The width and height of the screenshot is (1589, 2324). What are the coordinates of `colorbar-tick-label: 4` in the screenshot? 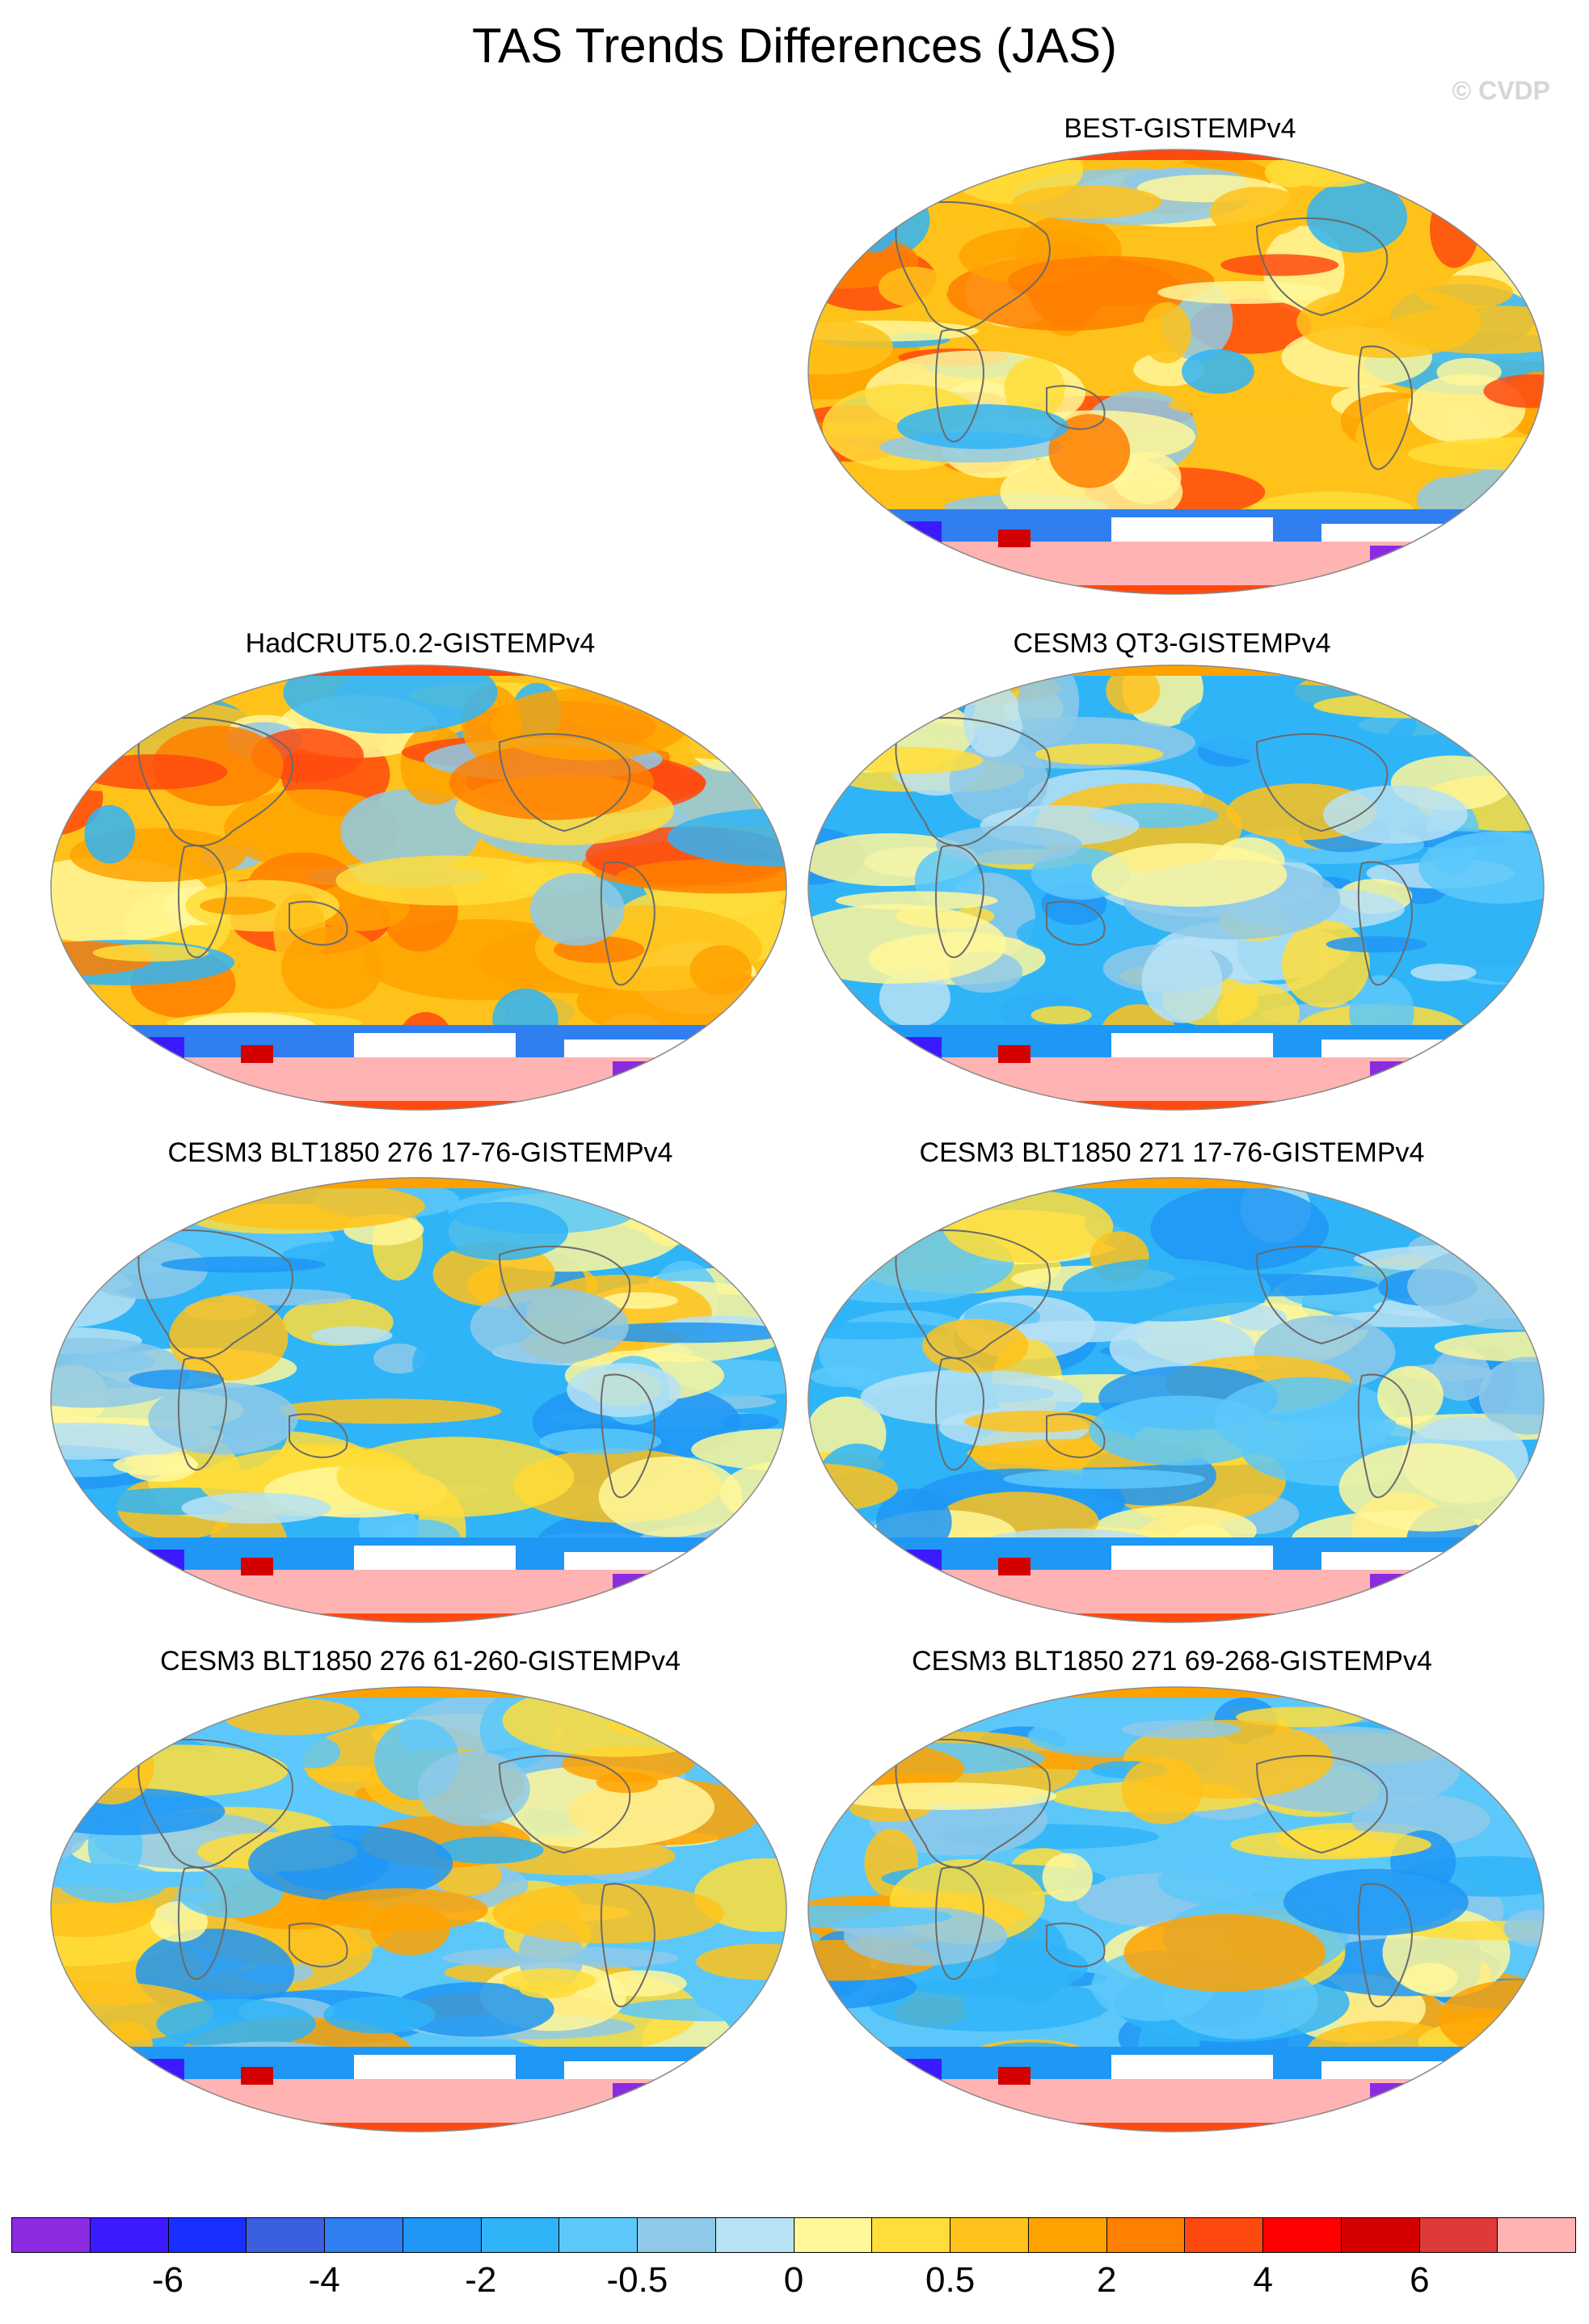 It's located at (1263, 2280).